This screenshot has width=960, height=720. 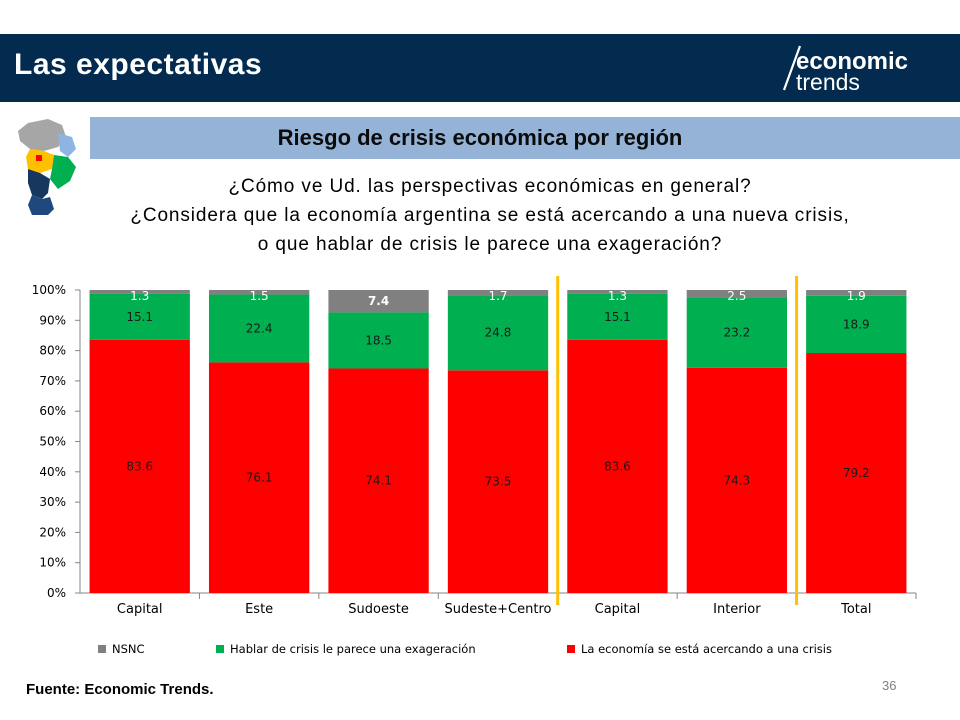 I want to click on header-bar: Las expectativas economic trends, so click(x=480, y=68).